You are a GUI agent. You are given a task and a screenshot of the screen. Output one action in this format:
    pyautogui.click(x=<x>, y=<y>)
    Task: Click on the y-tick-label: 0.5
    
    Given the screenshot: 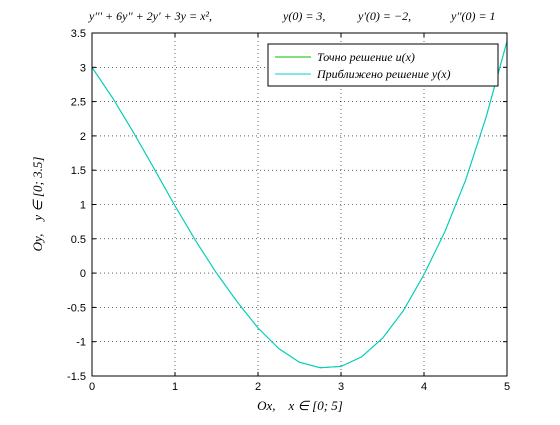 What is the action you would take?
    pyautogui.click(x=78, y=240)
    